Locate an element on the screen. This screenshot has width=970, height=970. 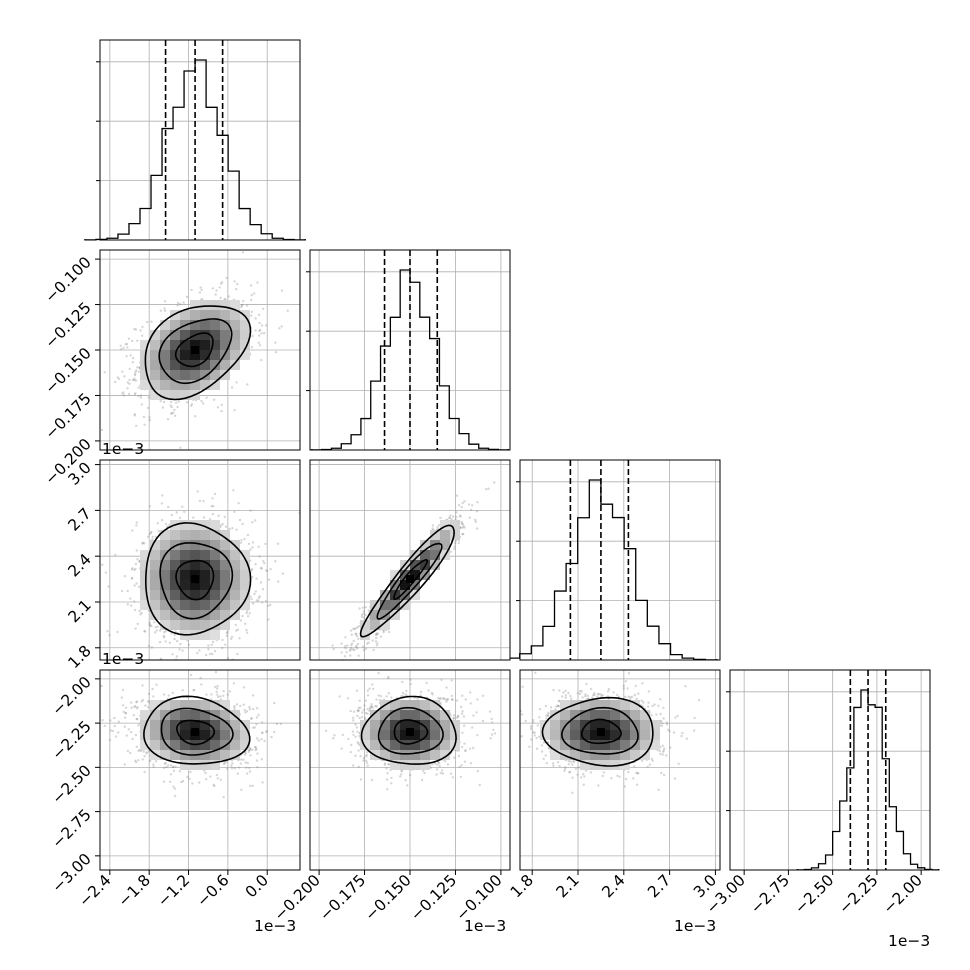
contours is located at coordinates (197, 730).